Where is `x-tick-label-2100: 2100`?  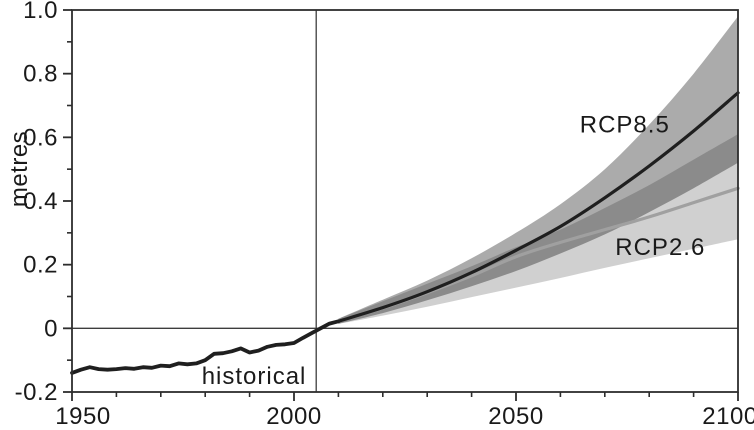 x-tick-label-2100: 2100 is located at coordinates (728, 416).